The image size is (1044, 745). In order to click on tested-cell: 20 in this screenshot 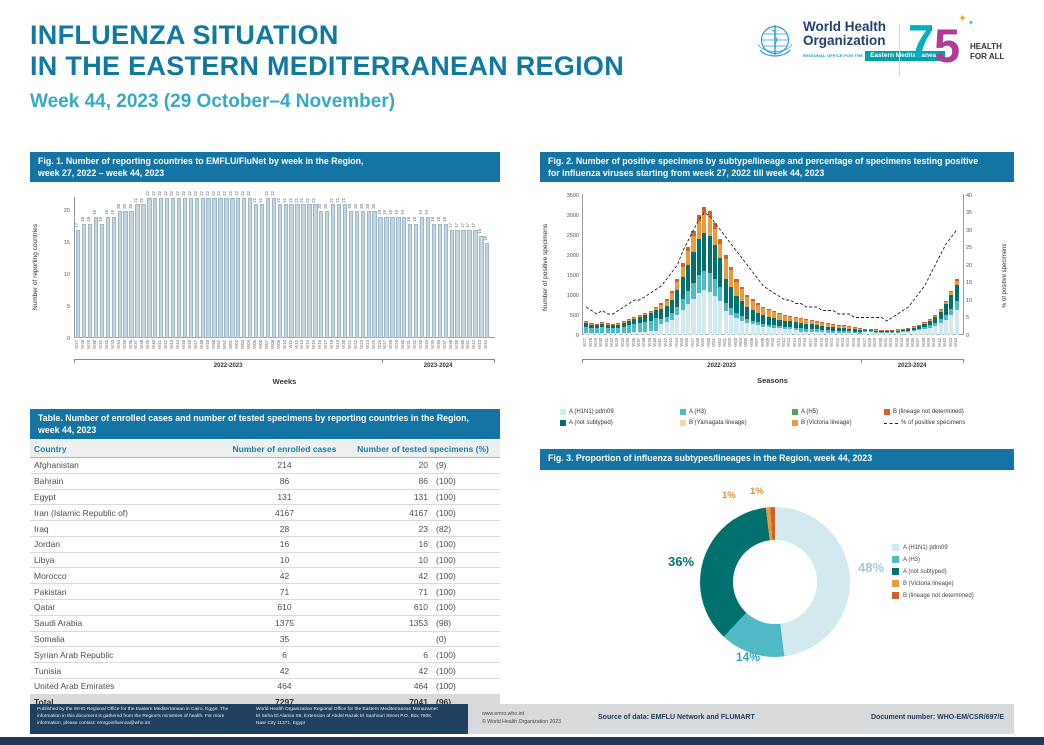, I will do `click(389, 465)`.